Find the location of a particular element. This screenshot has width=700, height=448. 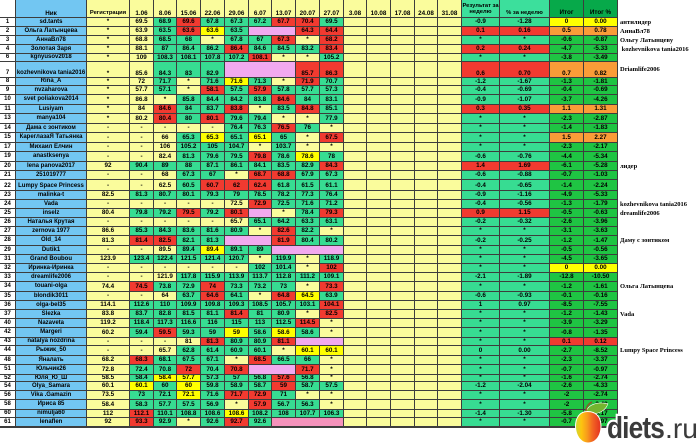

svg-text: .ru is located at coordinates (681, 428).